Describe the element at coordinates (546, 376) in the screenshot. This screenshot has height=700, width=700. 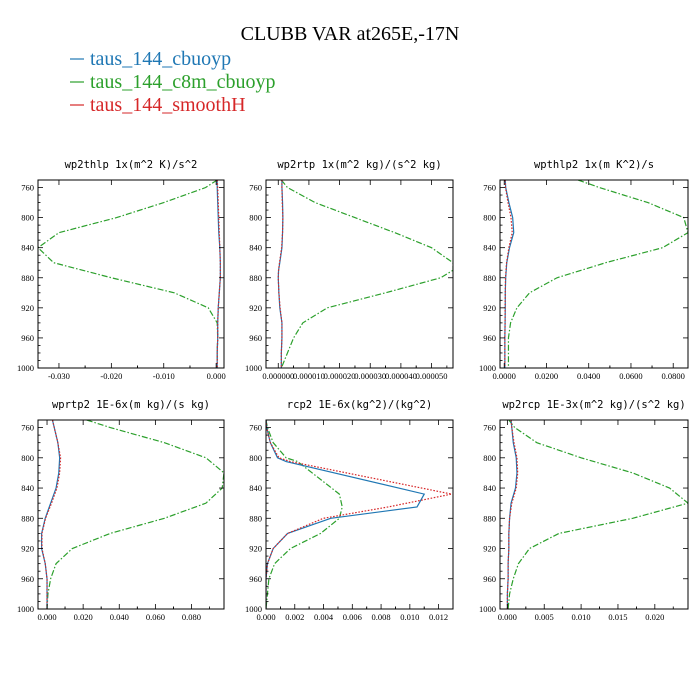
I see `x-tick-label: 0.0200` at that location.